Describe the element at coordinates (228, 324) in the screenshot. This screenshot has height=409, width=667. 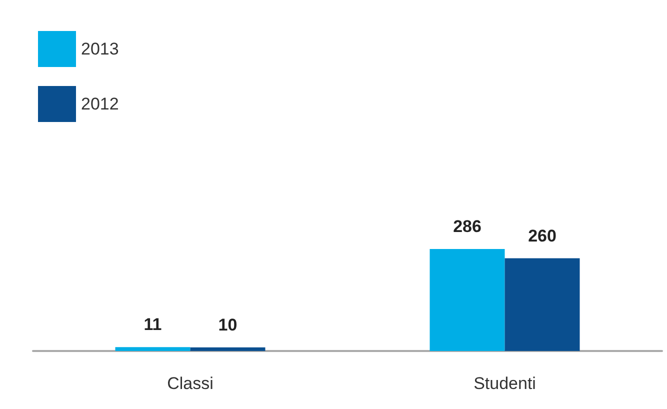
I see `data-label: 10` at that location.